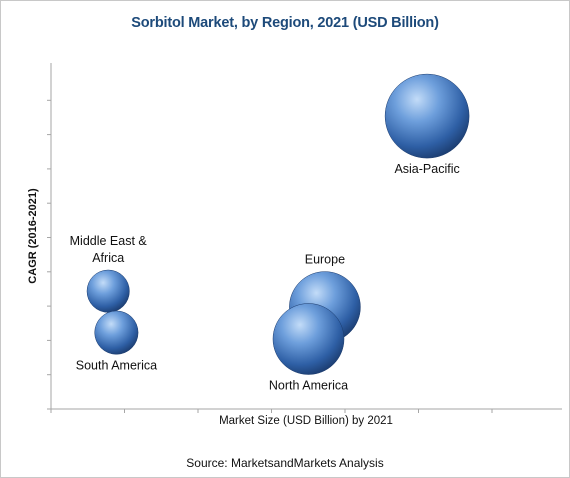 This screenshot has width=570, height=478. What do you see at coordinates (116, 332) in the screenshot?
I see `bubble-south-america` at bounding box center [116, 332].